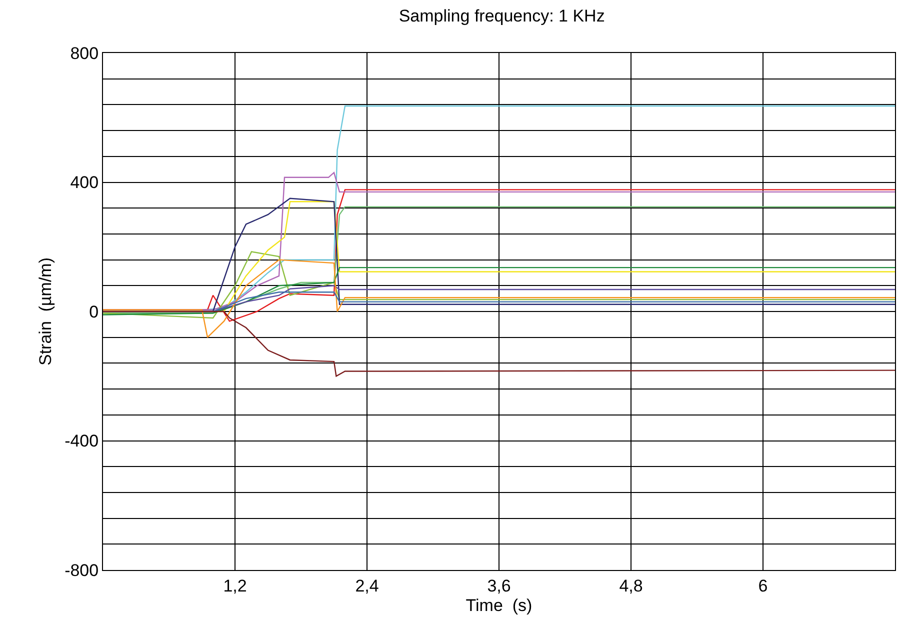 This screenshot has height=630, width=901. I want to click on y-tick-label: 400, so click(84, 182).